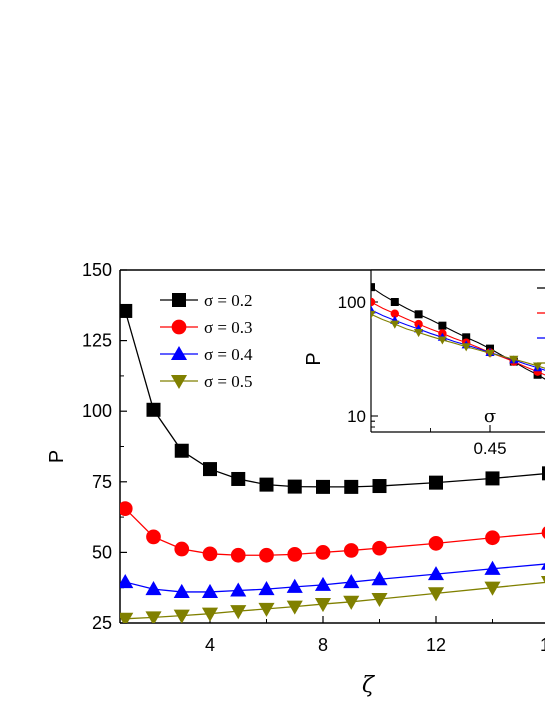 The image size is (545, 705). I want to click on main-y-tick-label: 125, so click(97, 341).